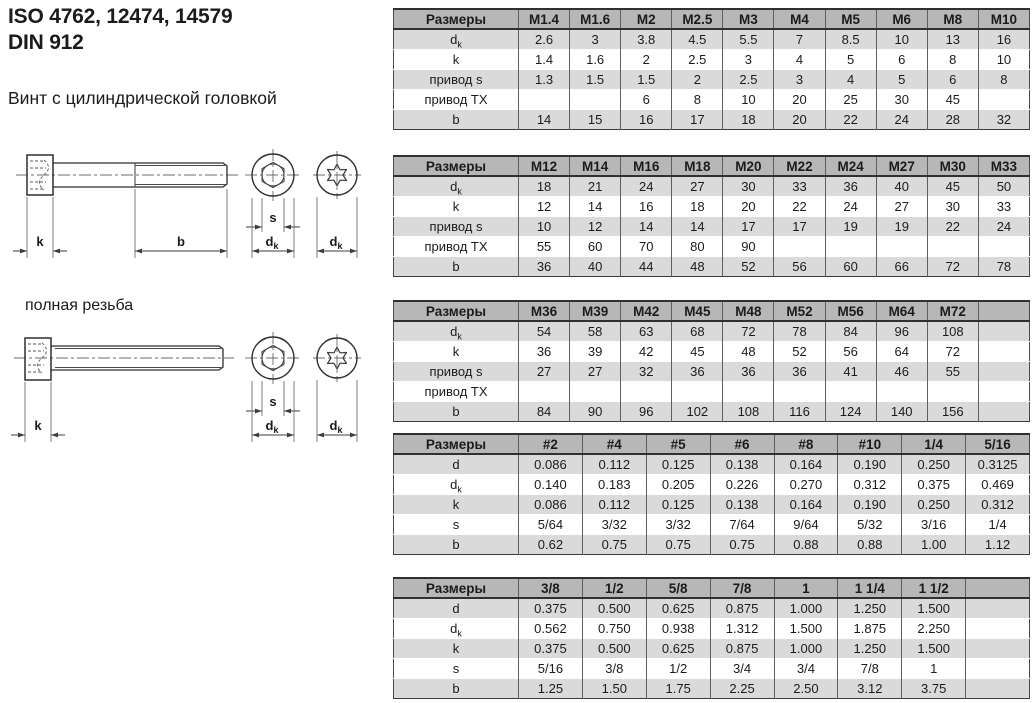 This screenshot has width=1034, height=703. What do you see at coordinates (748, 118) in the screenshot?
I see `cell-value: 18` at bounding box center [748, 118].